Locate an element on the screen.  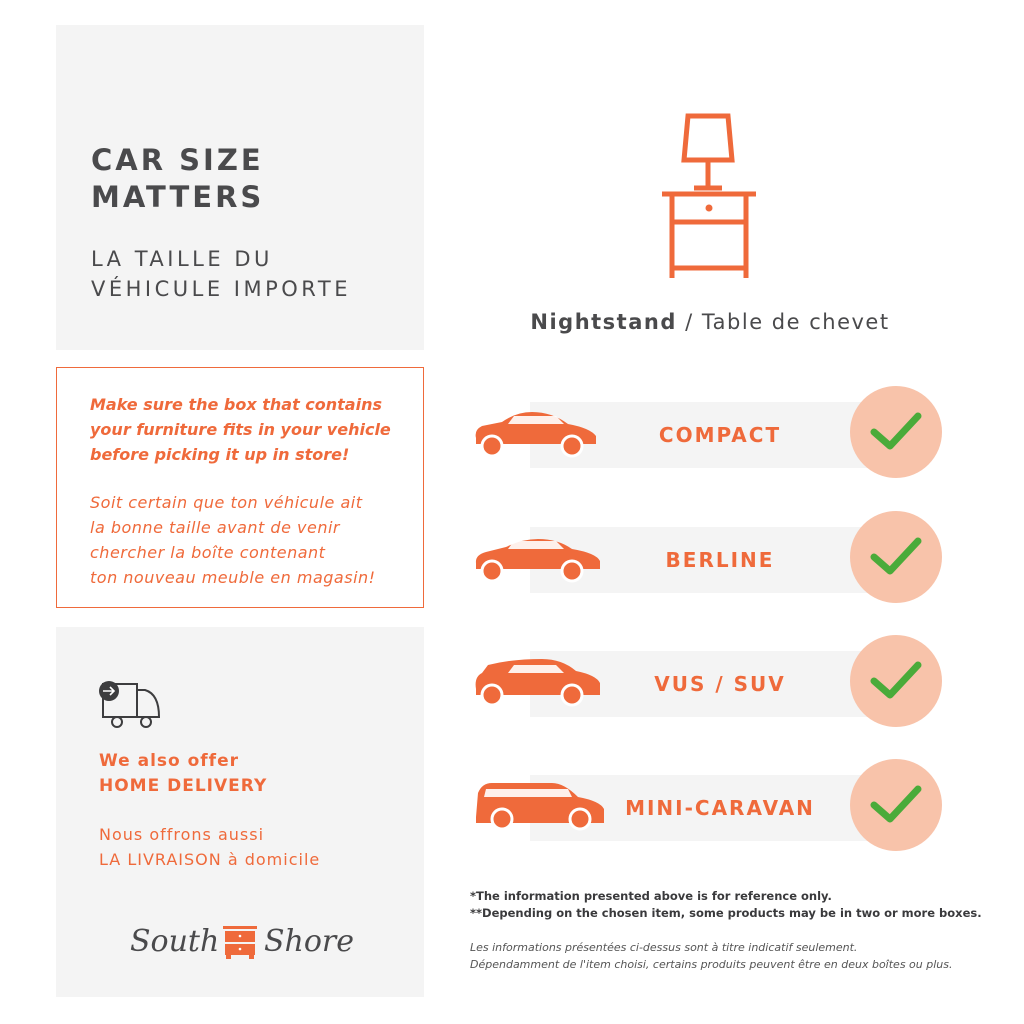
notice-line: your furniture fits in your vehicle is located at coordinates (240, 429).